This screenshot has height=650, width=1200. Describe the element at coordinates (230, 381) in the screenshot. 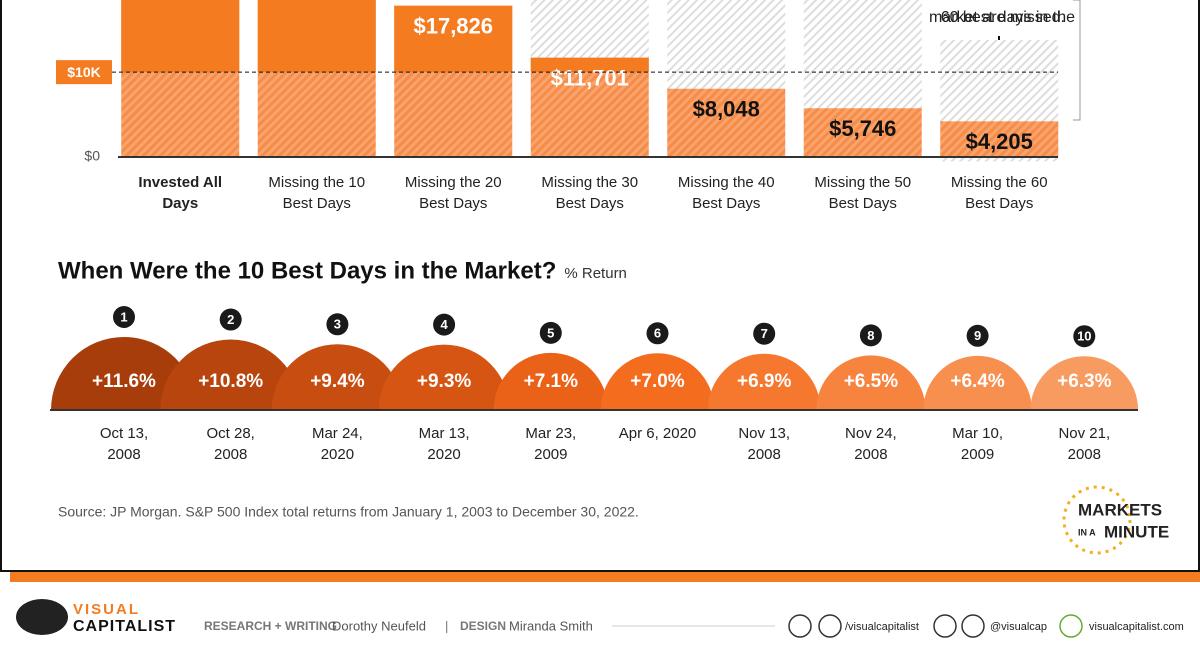

I see `value-label: +10.8%` at that location.